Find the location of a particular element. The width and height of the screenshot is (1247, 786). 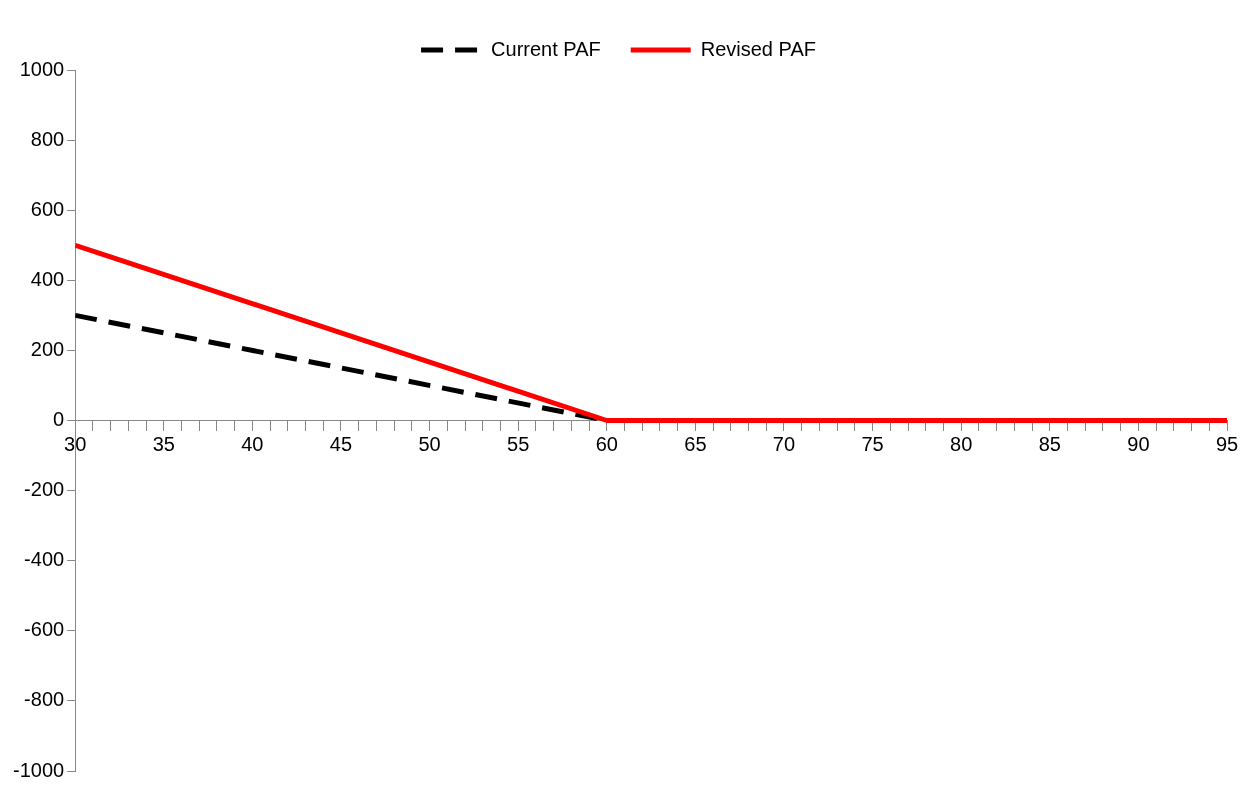

x-tick-label: 90 is located at coordinates (1138, 444).